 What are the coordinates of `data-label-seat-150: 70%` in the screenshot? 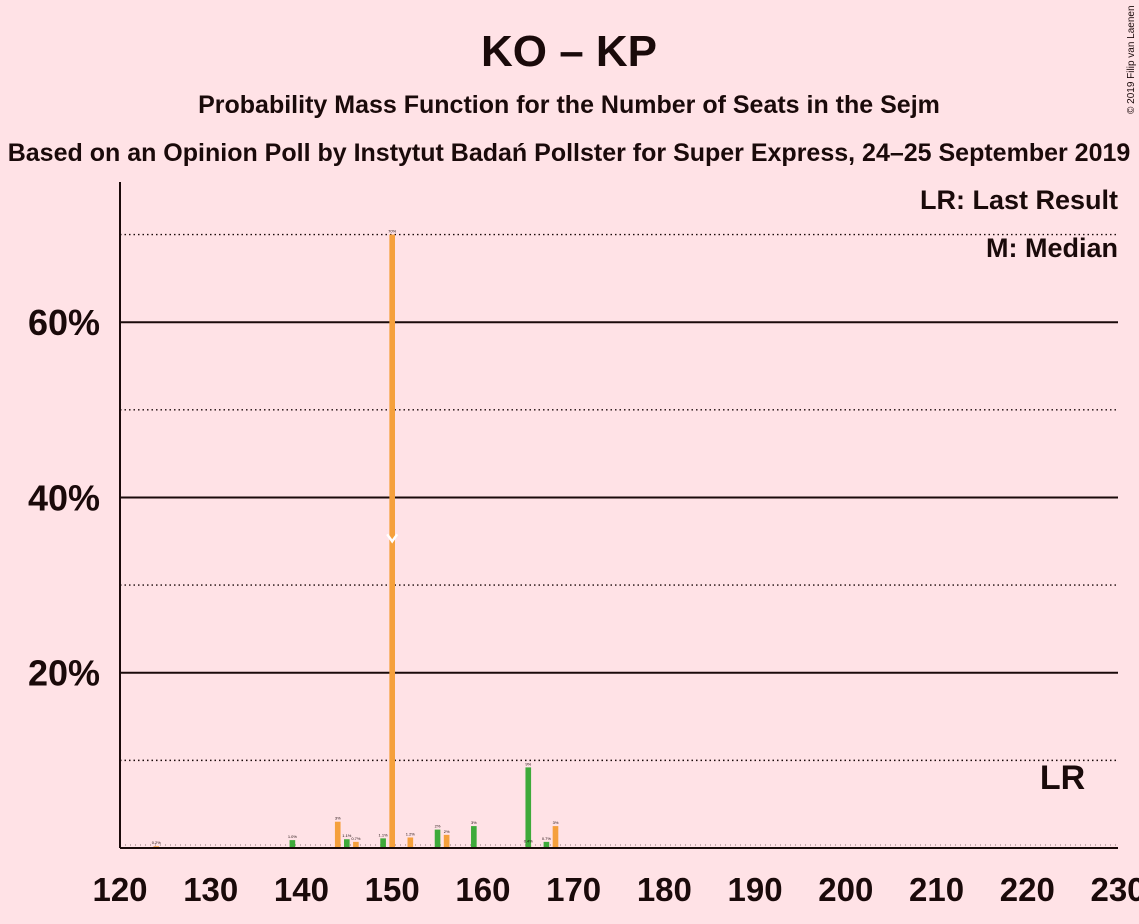 It's located at (392, 231).